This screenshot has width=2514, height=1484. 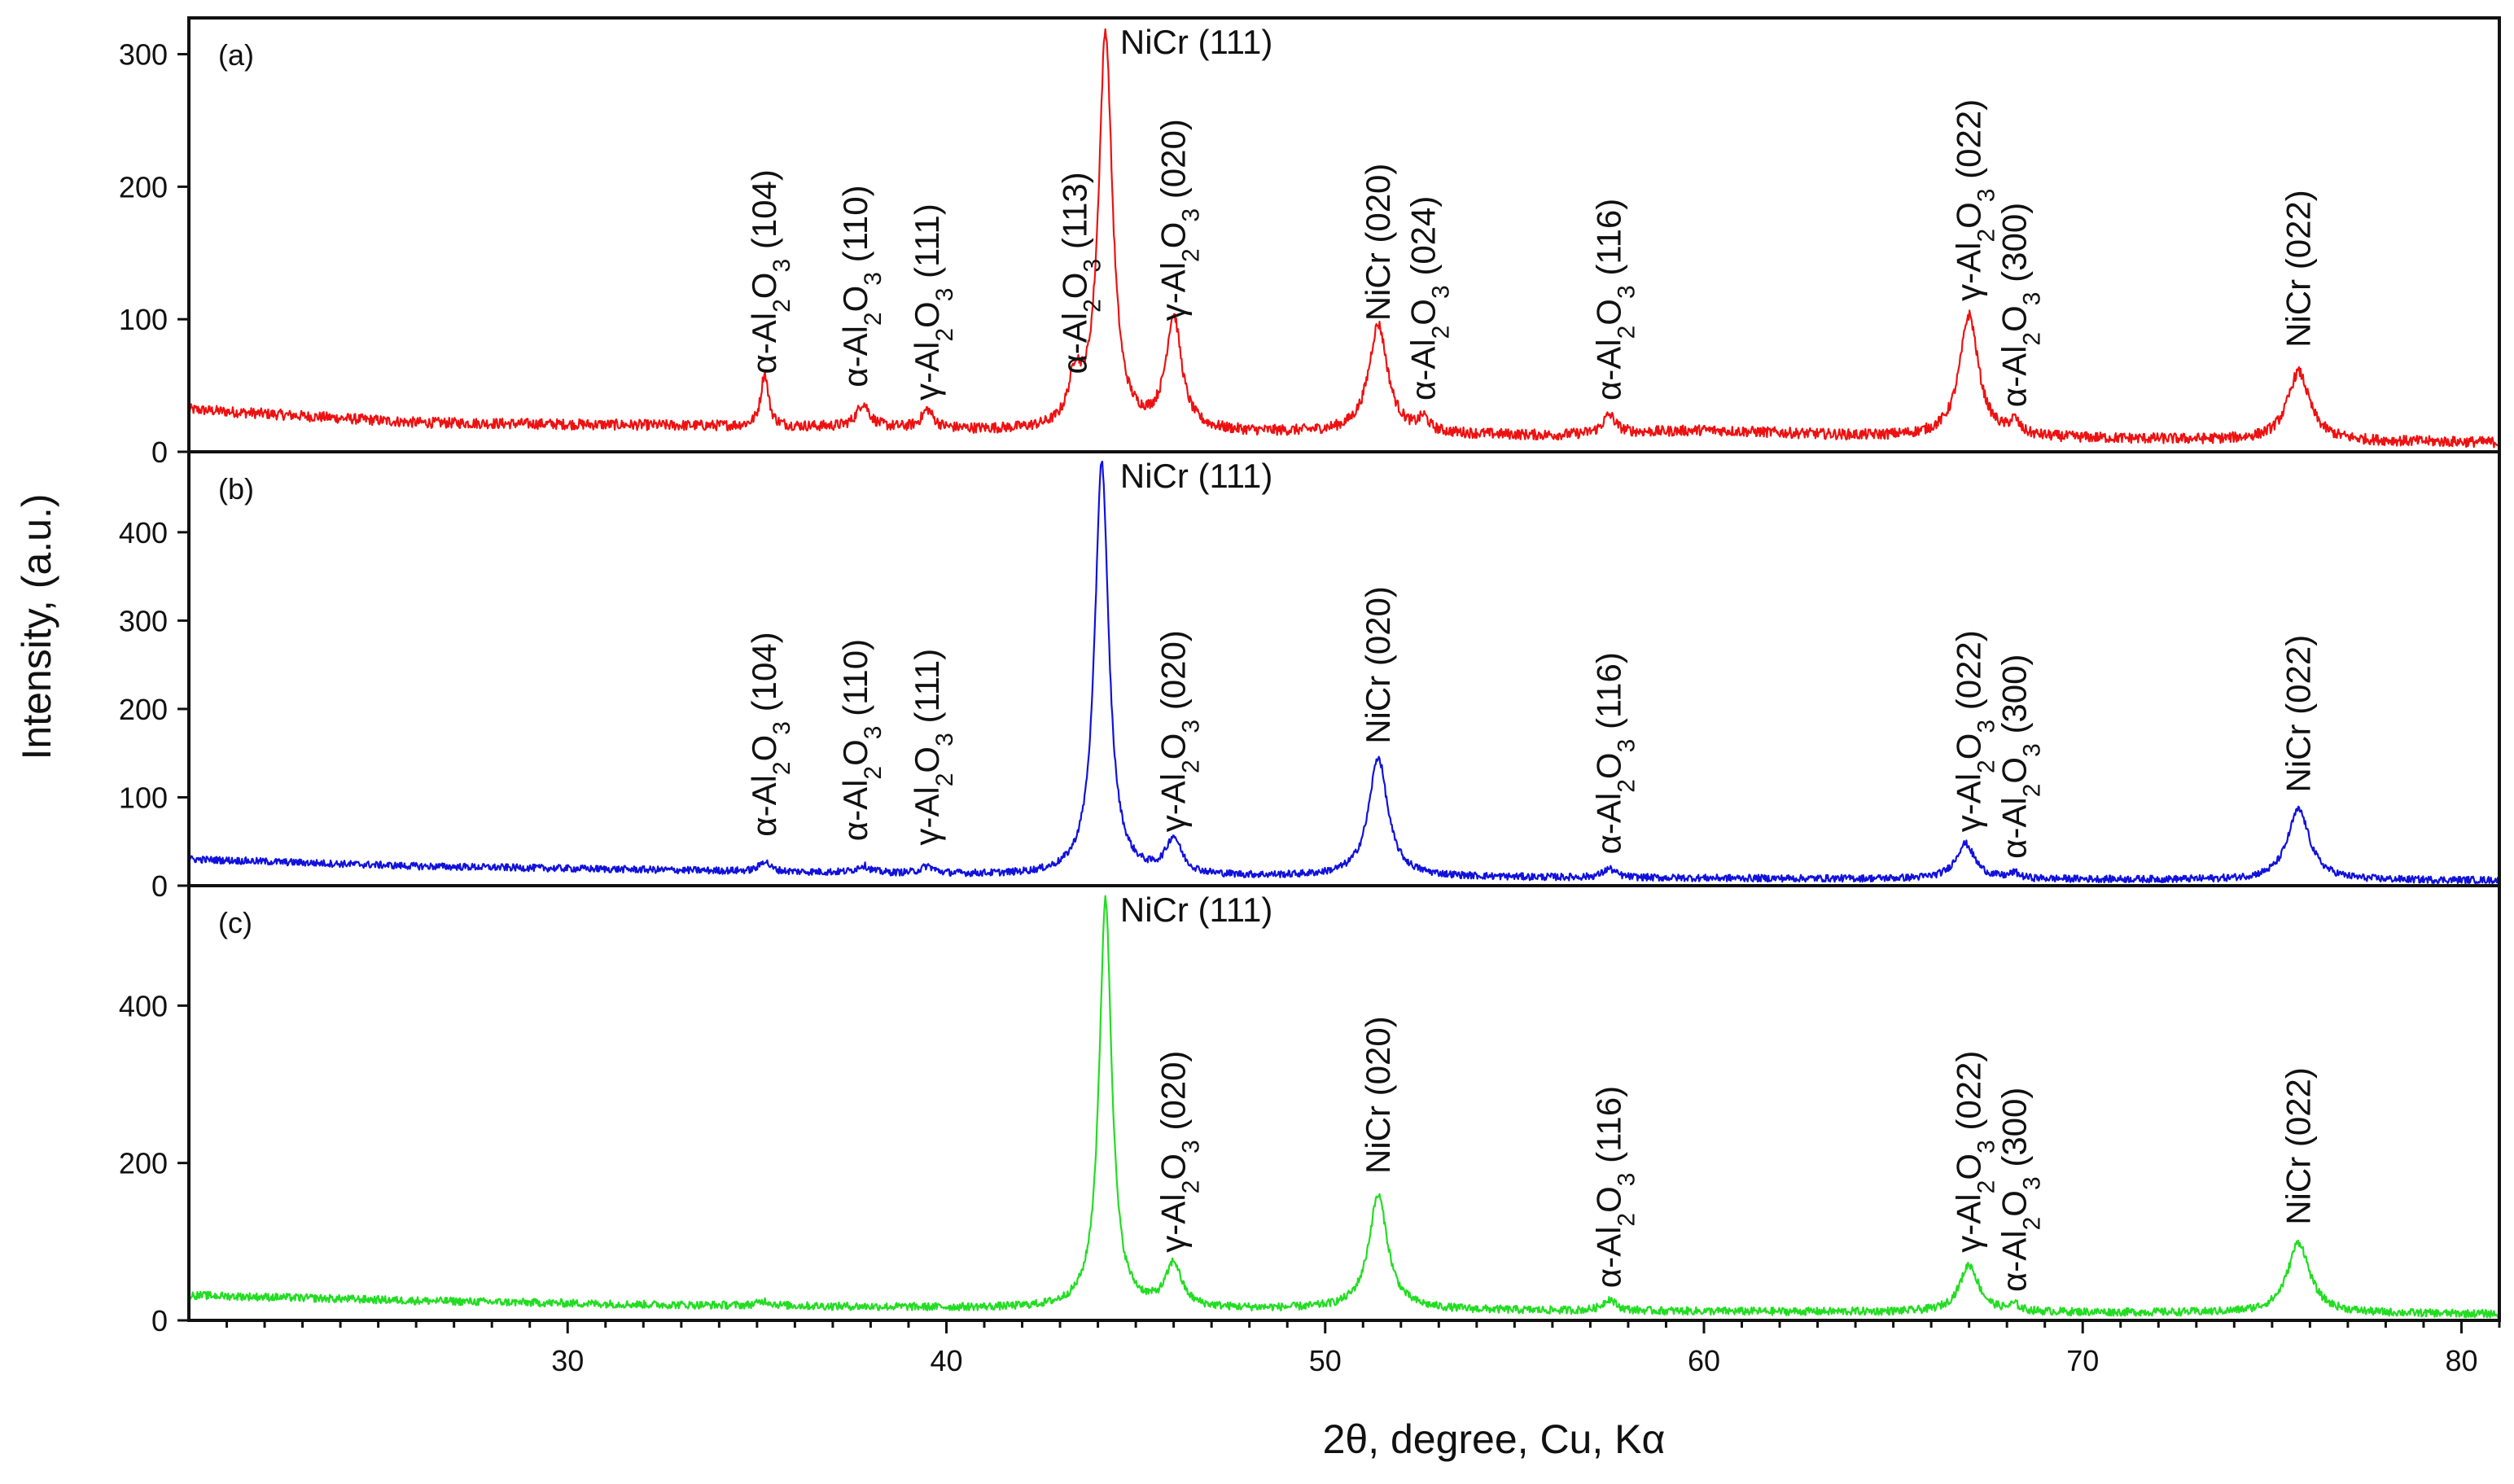 I want to click on peak-label-a-10: NiCr (022), so click(x=2298, y=269).